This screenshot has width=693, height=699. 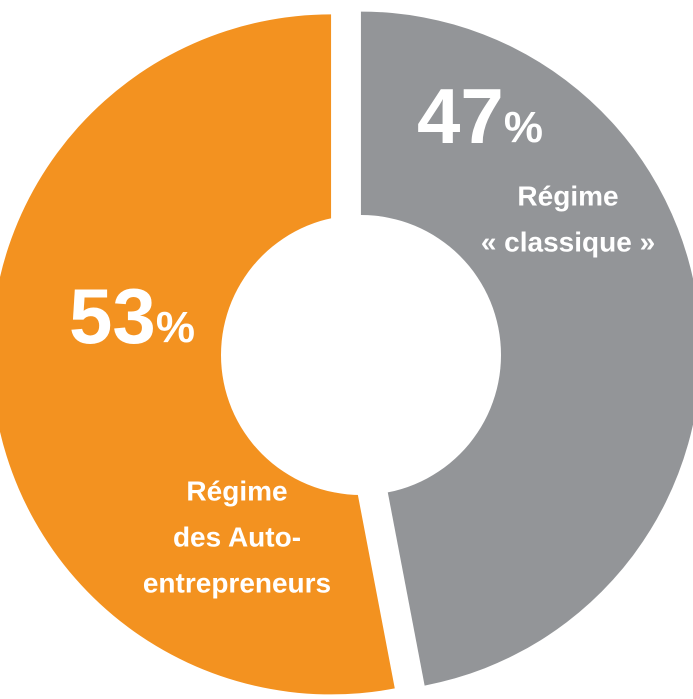 What do you see at coordinates (568, 241) in the screenshot?
I see `category-label: « classique »` at bounding box center [568, 241].